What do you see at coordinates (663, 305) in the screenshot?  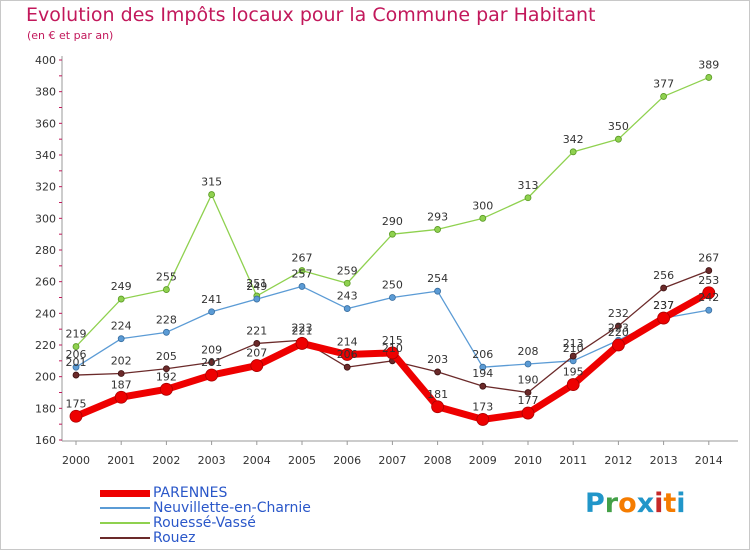 I see `data-label: 237` at bounding box center [663, 305].